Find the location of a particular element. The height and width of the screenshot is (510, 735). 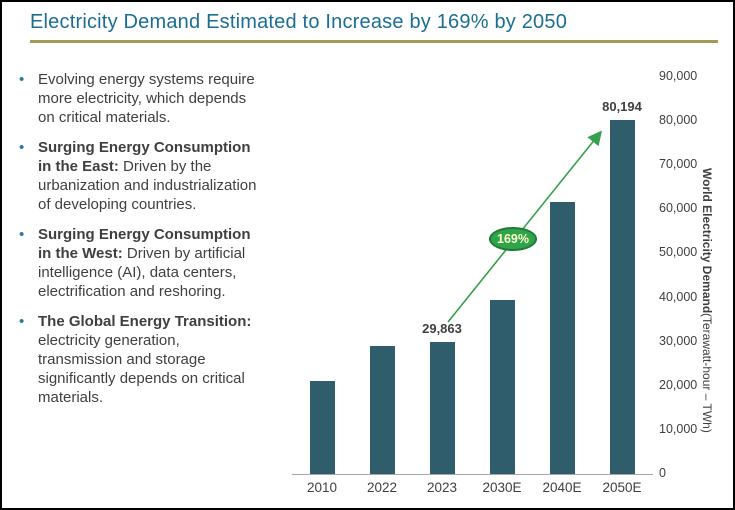

x-tick-2023: 2023 is located at coordinates (442, 487).